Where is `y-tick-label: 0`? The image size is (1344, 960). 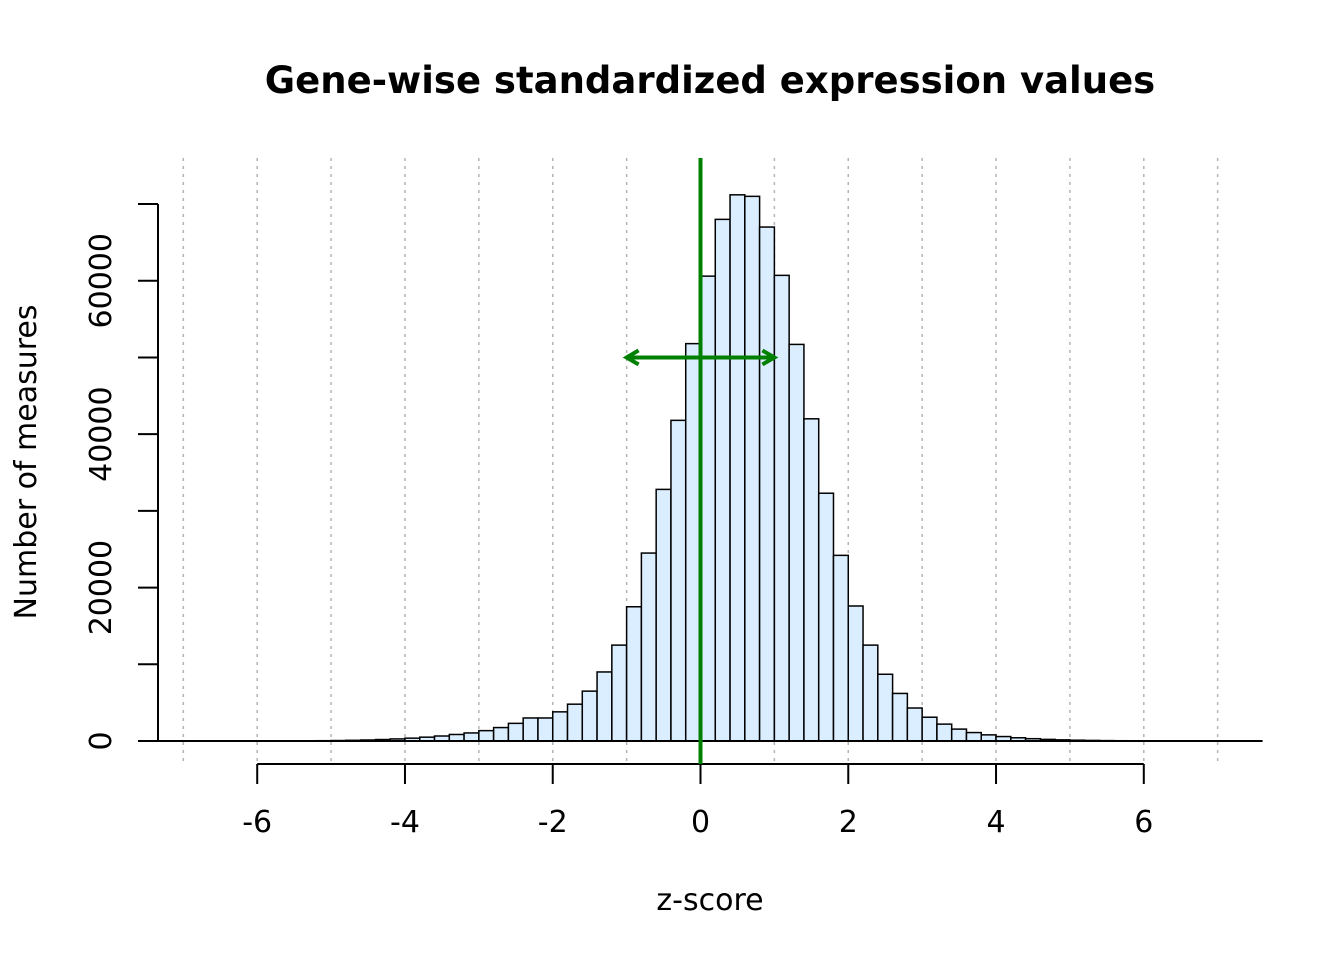
y-tick-label: 0 is located at coordinates (101, 740).